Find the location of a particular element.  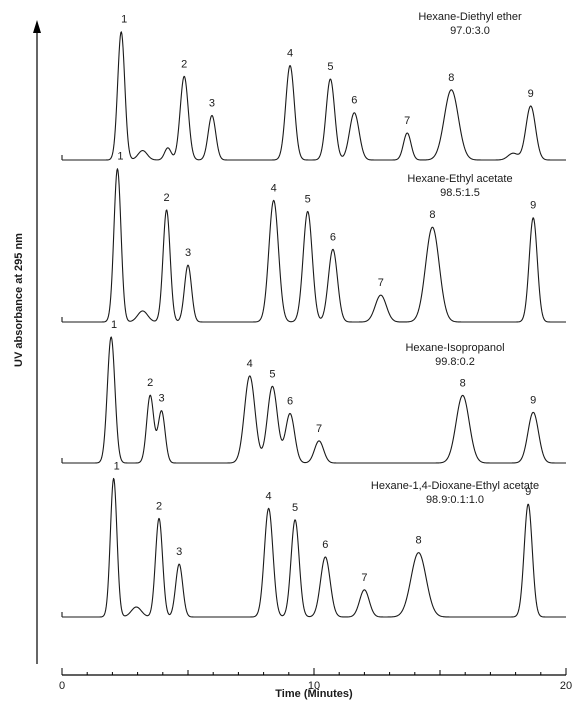

y-axis-arrow-icon is located at coordinates (37, 26).